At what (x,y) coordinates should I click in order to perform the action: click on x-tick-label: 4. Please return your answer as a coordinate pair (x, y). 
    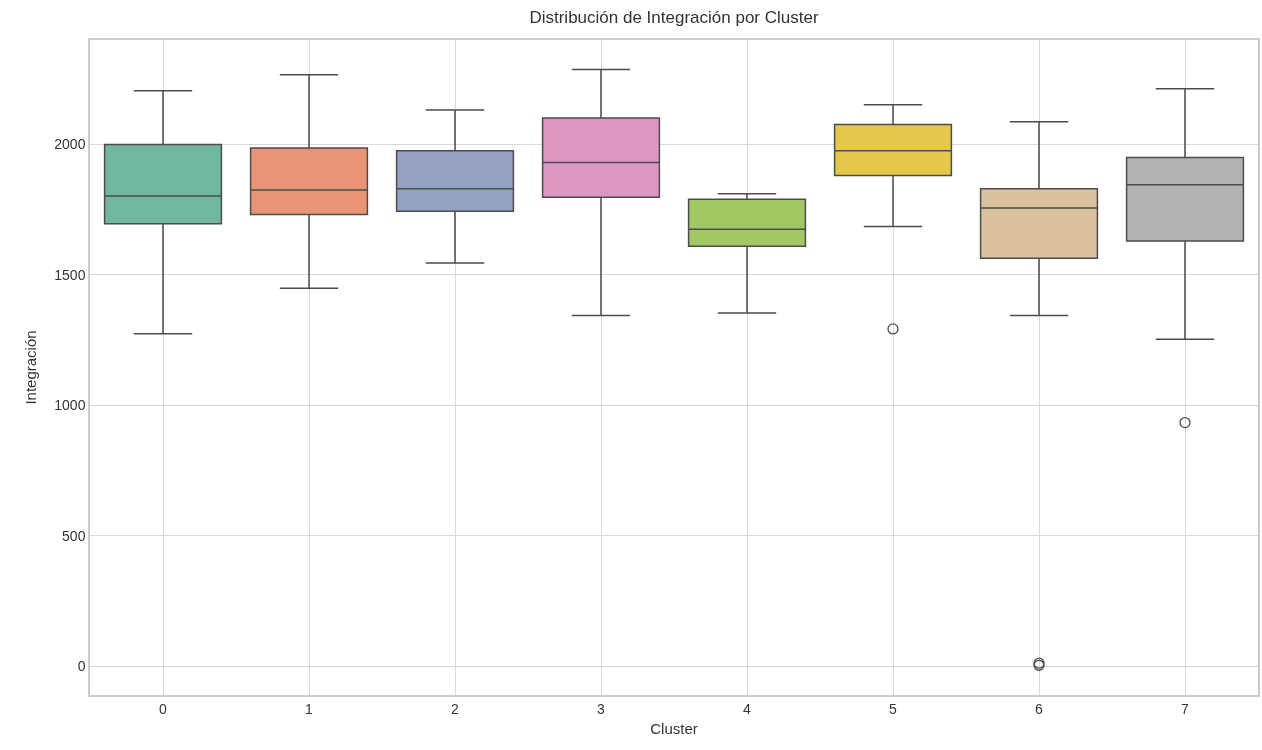
    Looking at the image, I should click on (747, 708).